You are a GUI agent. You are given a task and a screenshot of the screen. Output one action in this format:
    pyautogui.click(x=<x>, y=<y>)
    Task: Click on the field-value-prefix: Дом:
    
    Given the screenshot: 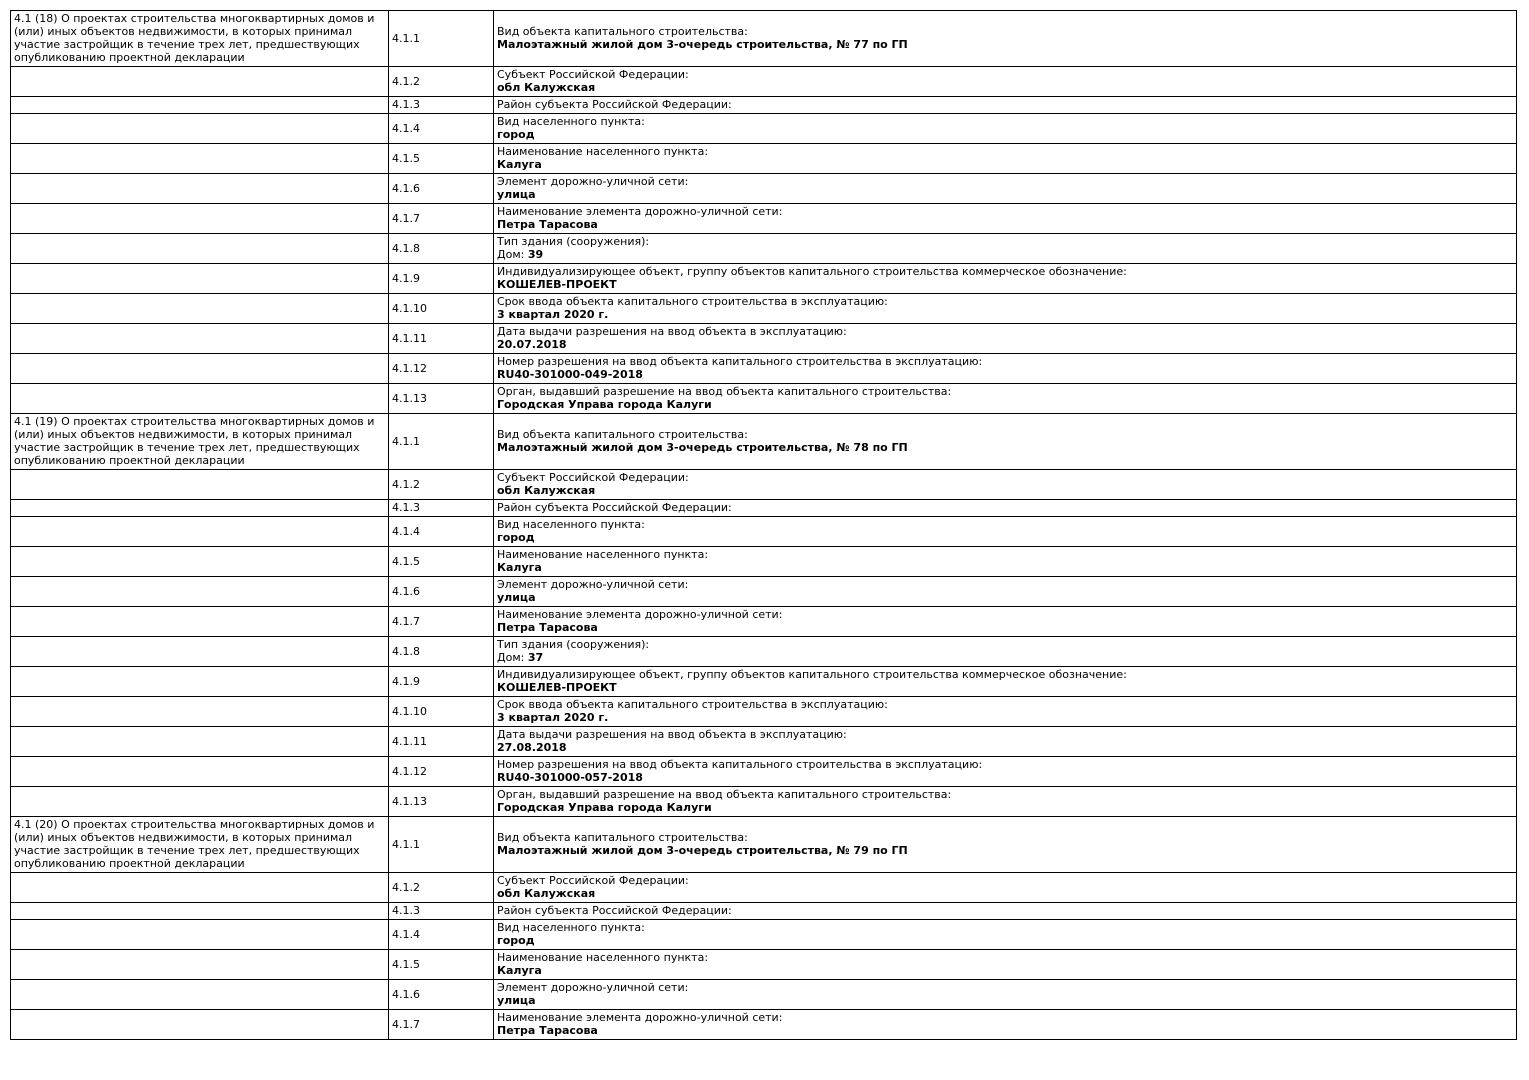 What is the action you would take?
    pyautogui.click(x=512, y=657)
    